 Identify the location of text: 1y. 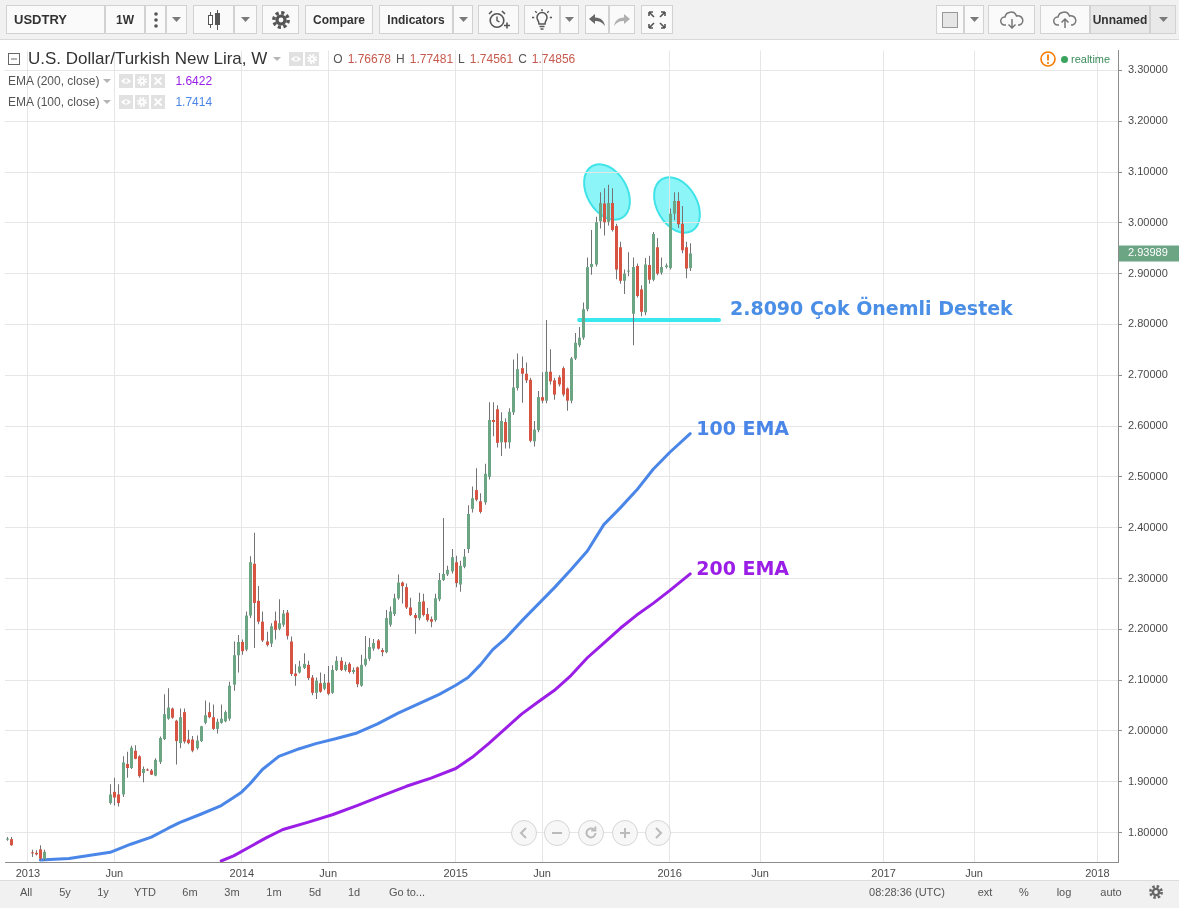
(103, 892).